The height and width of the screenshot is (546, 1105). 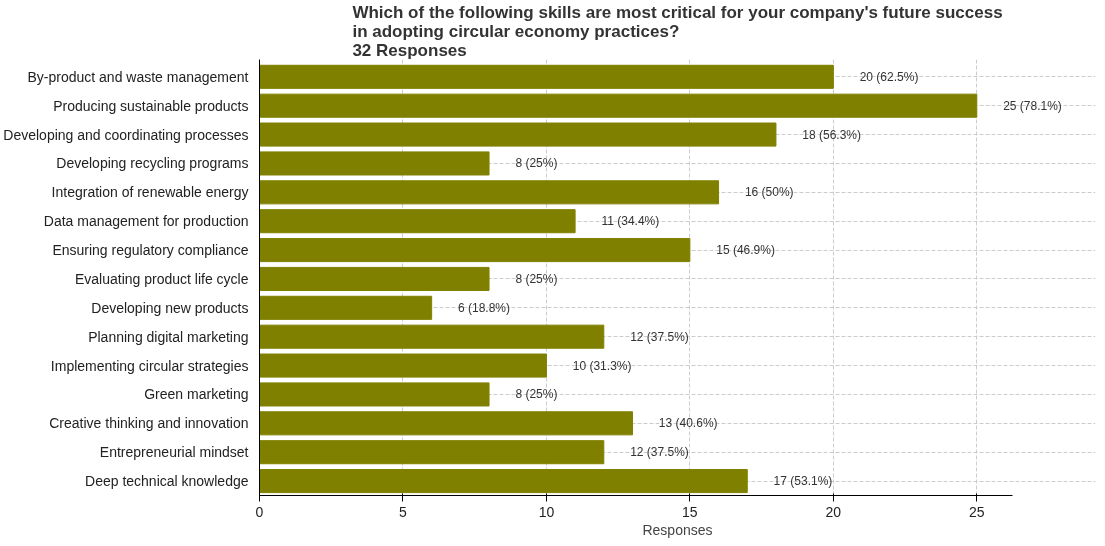 What do you see at coordinates (151, 105) in the screenshot?
I see `y-tick-label: Producing sustainable products` at bounding box center [151, 105].